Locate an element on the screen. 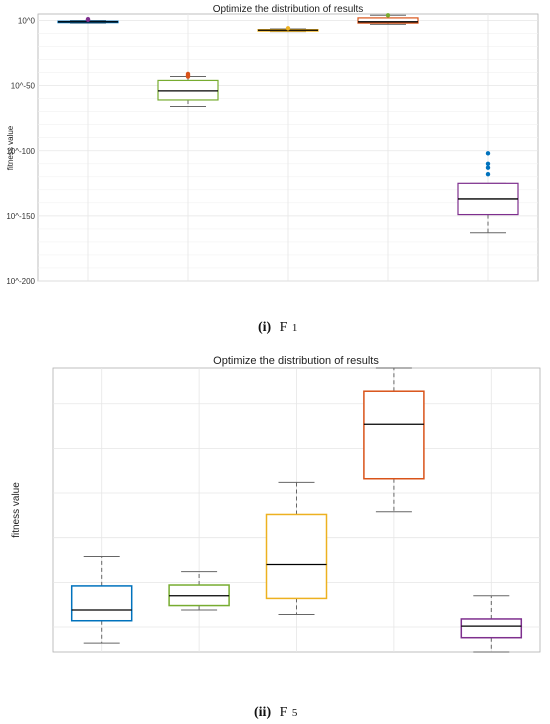 This screenshot has width=550, height=724. y-tick-label: 10^-200 is located at coordinates (20, 281).